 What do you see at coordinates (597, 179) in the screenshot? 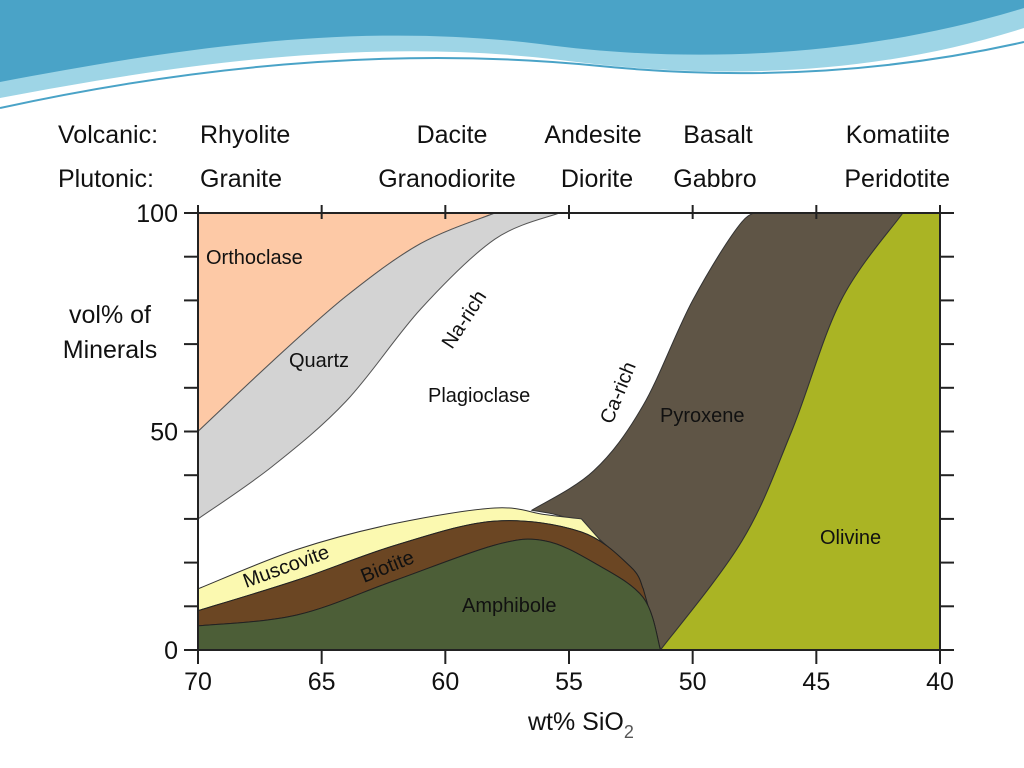
I see `plutonic-diorite: Diorite` at bounding box center [597, 179].